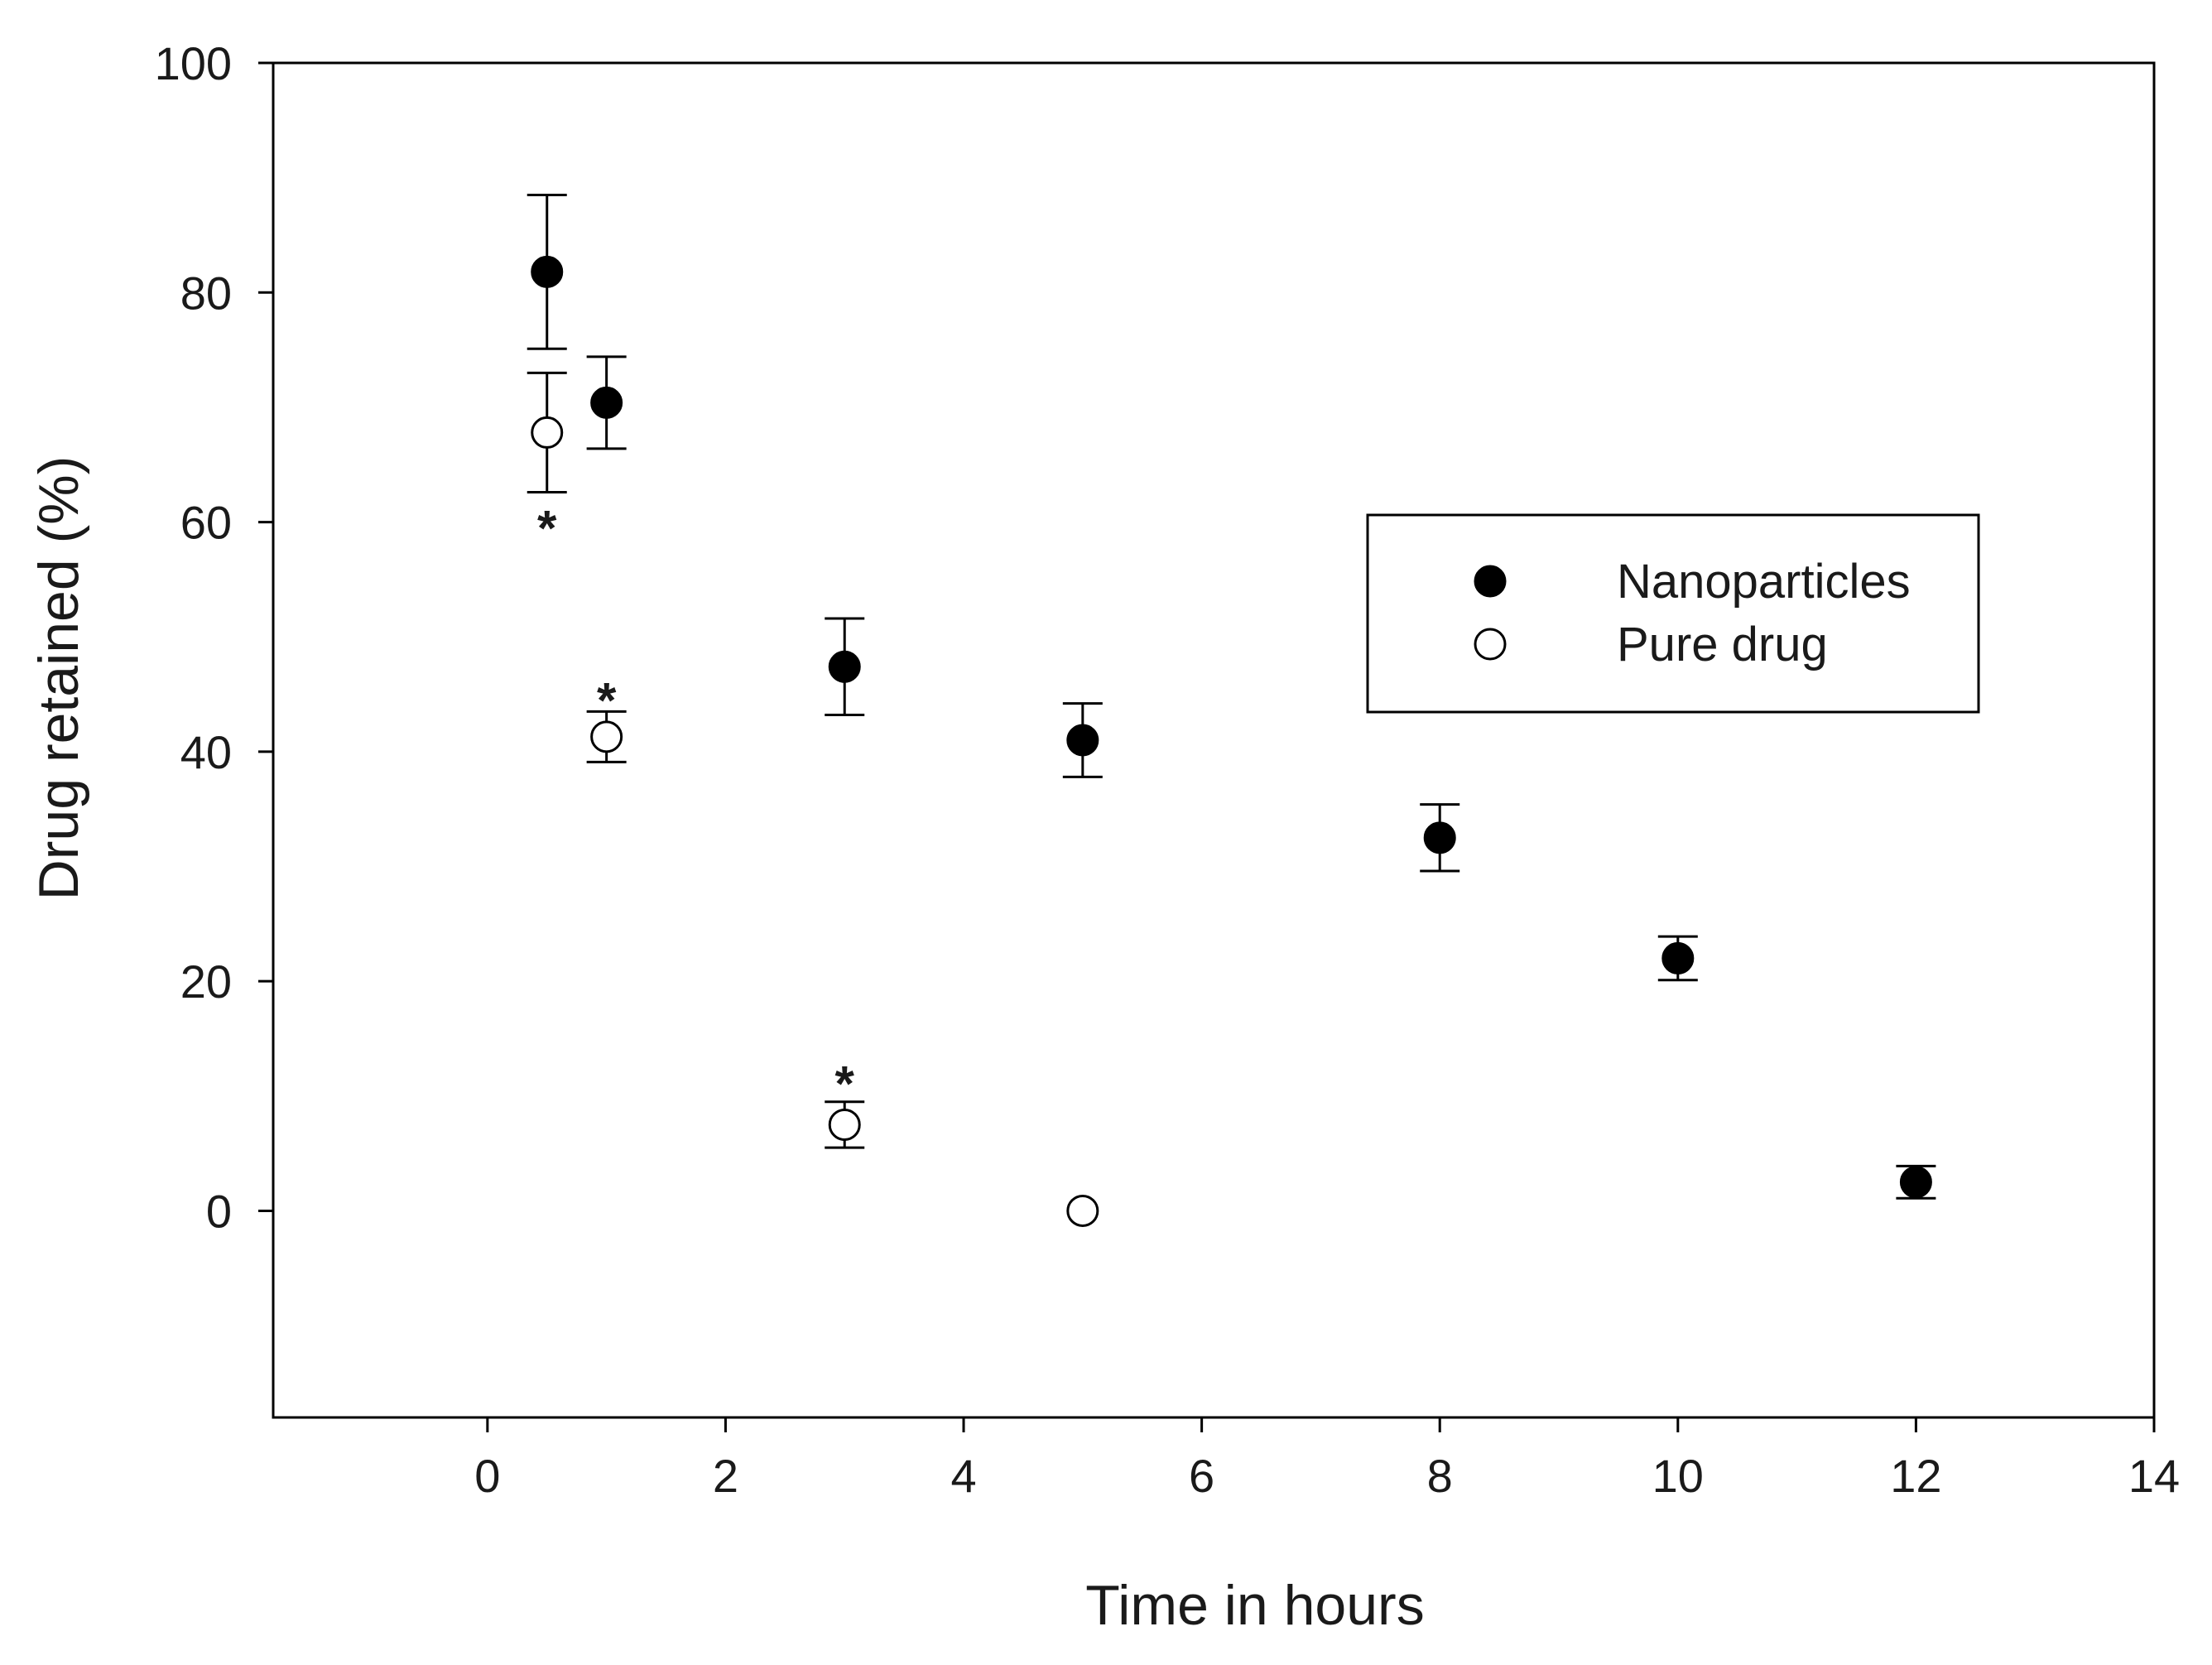 Image resolution: width=2212 pixels, height=1665 pixels. What do you see at coordinates (1490, 581) in the screenshot?
I see `legend-marker-nanoparticles` at bounding box center [1490, 581].